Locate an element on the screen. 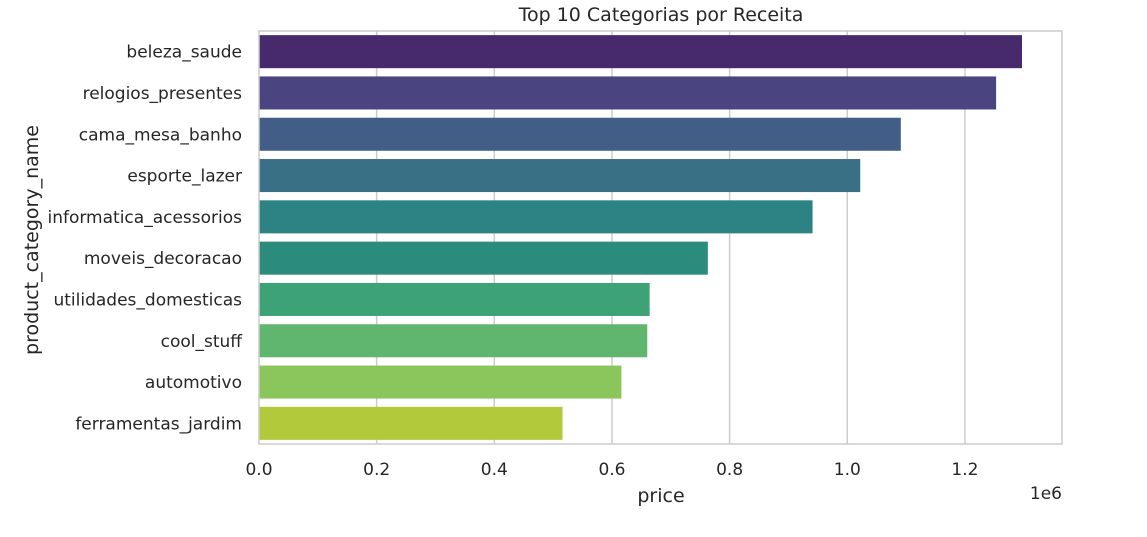 Image resolution: width=1147 pixels, height=537 pixels. y-tick-label: automotivo is located at coordinates (193, 383).